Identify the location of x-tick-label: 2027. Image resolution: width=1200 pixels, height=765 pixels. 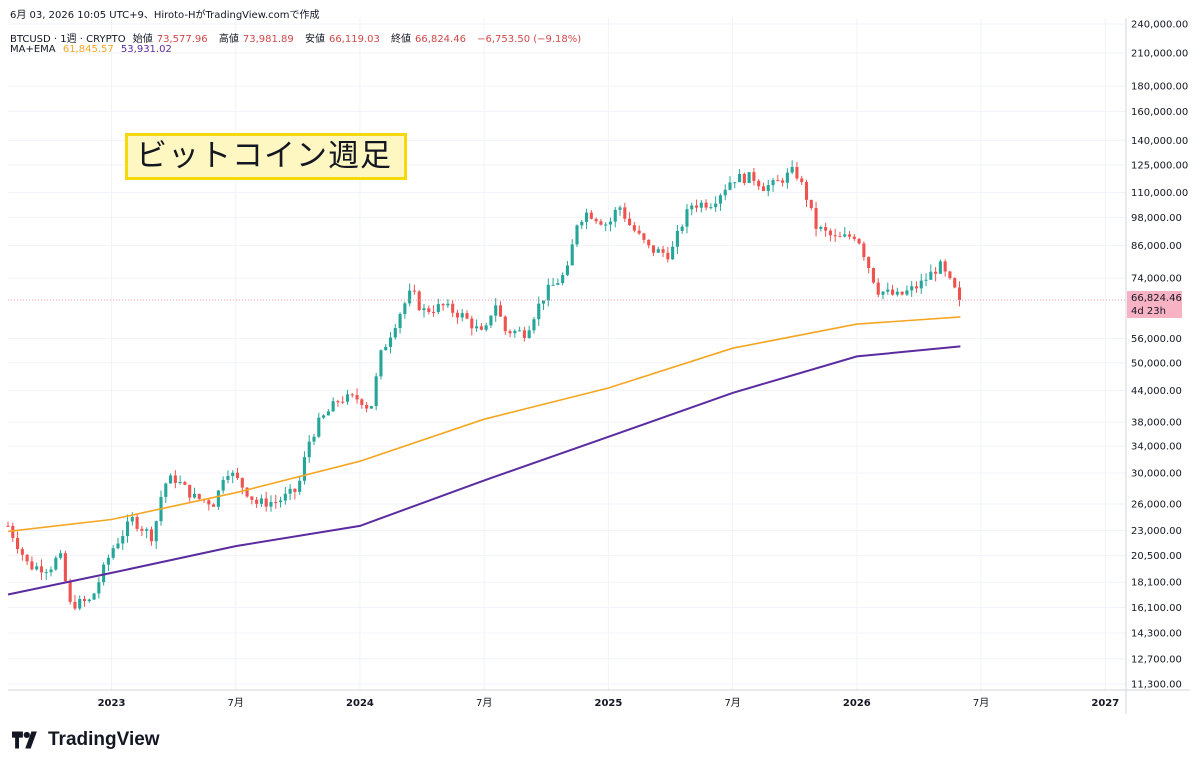
(1105, 703).